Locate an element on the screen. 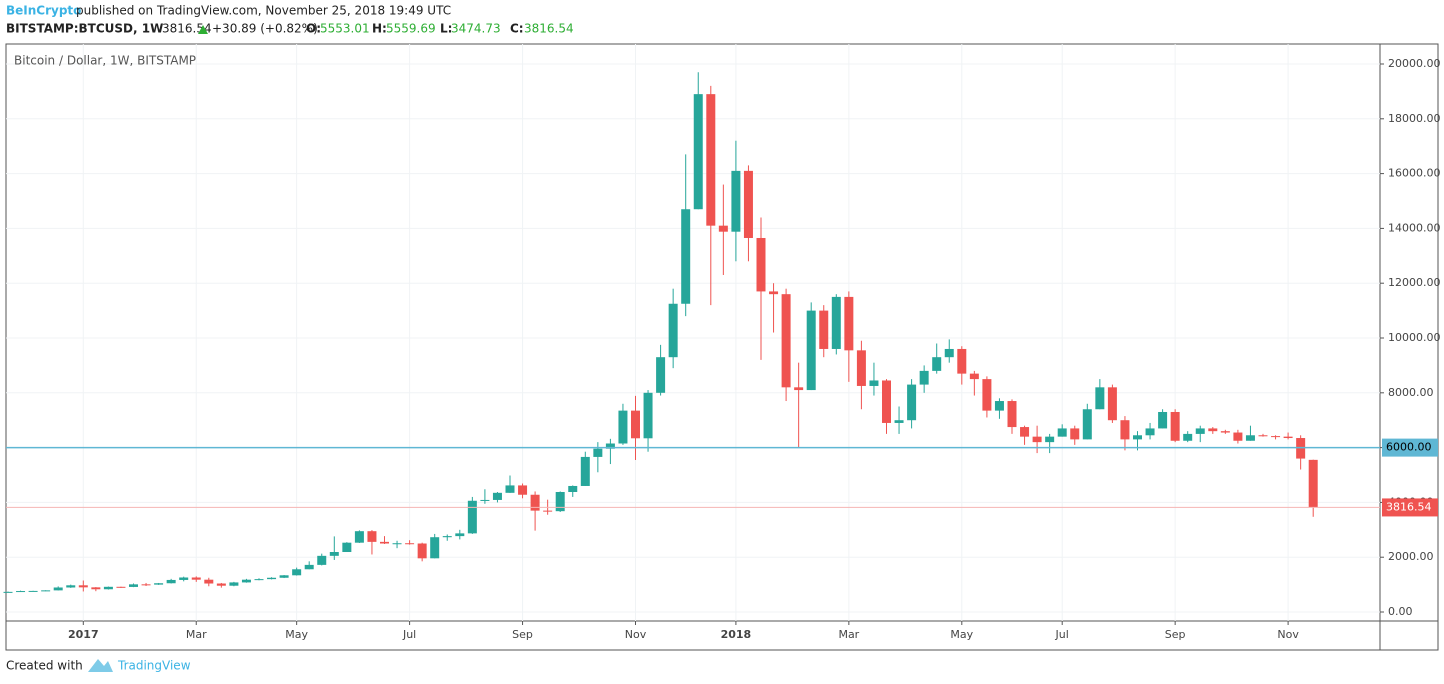  level-label-bg is located at coordinates (1410, 447).